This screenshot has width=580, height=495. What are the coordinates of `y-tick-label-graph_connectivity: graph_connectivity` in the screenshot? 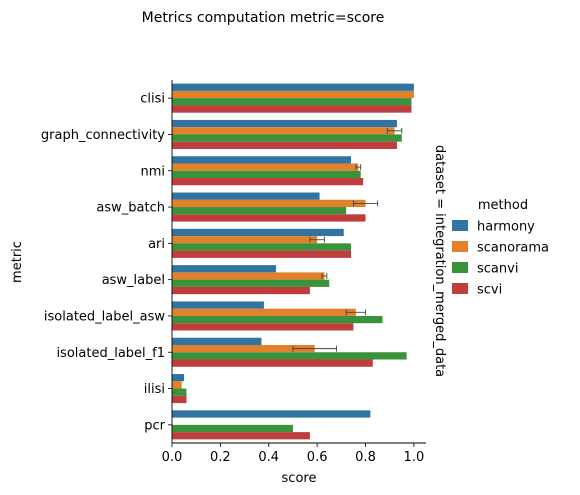 It's located at (103, 135).